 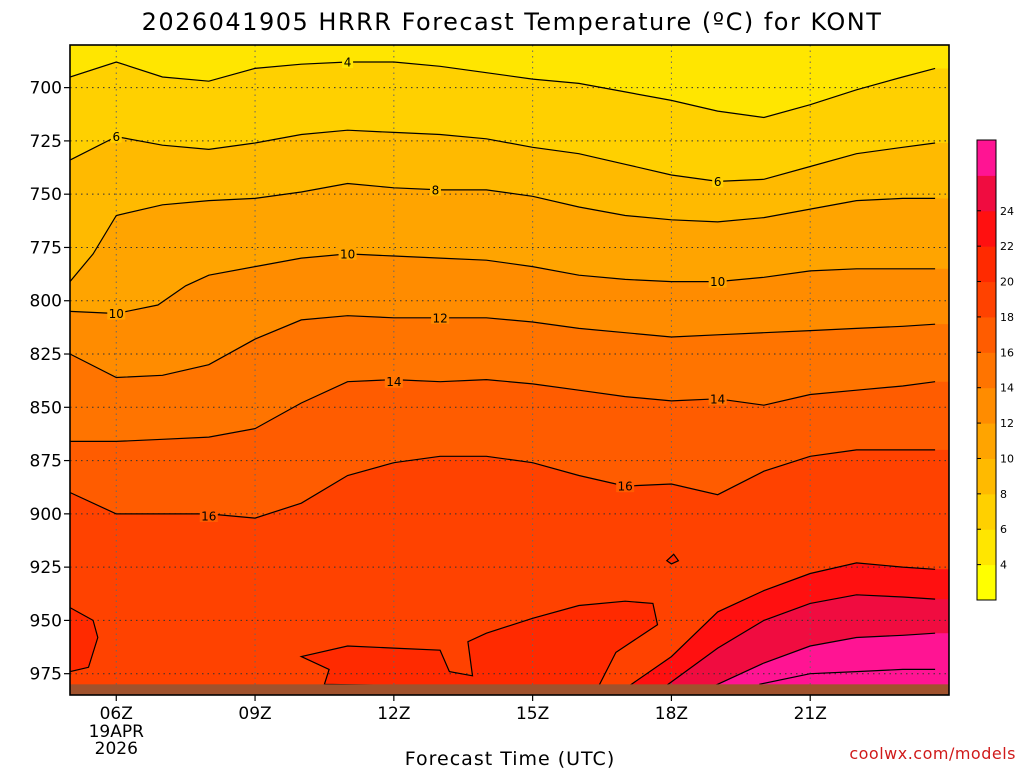 I want to click on colorbar-label-16: 16, so click(x=1007, y=352).